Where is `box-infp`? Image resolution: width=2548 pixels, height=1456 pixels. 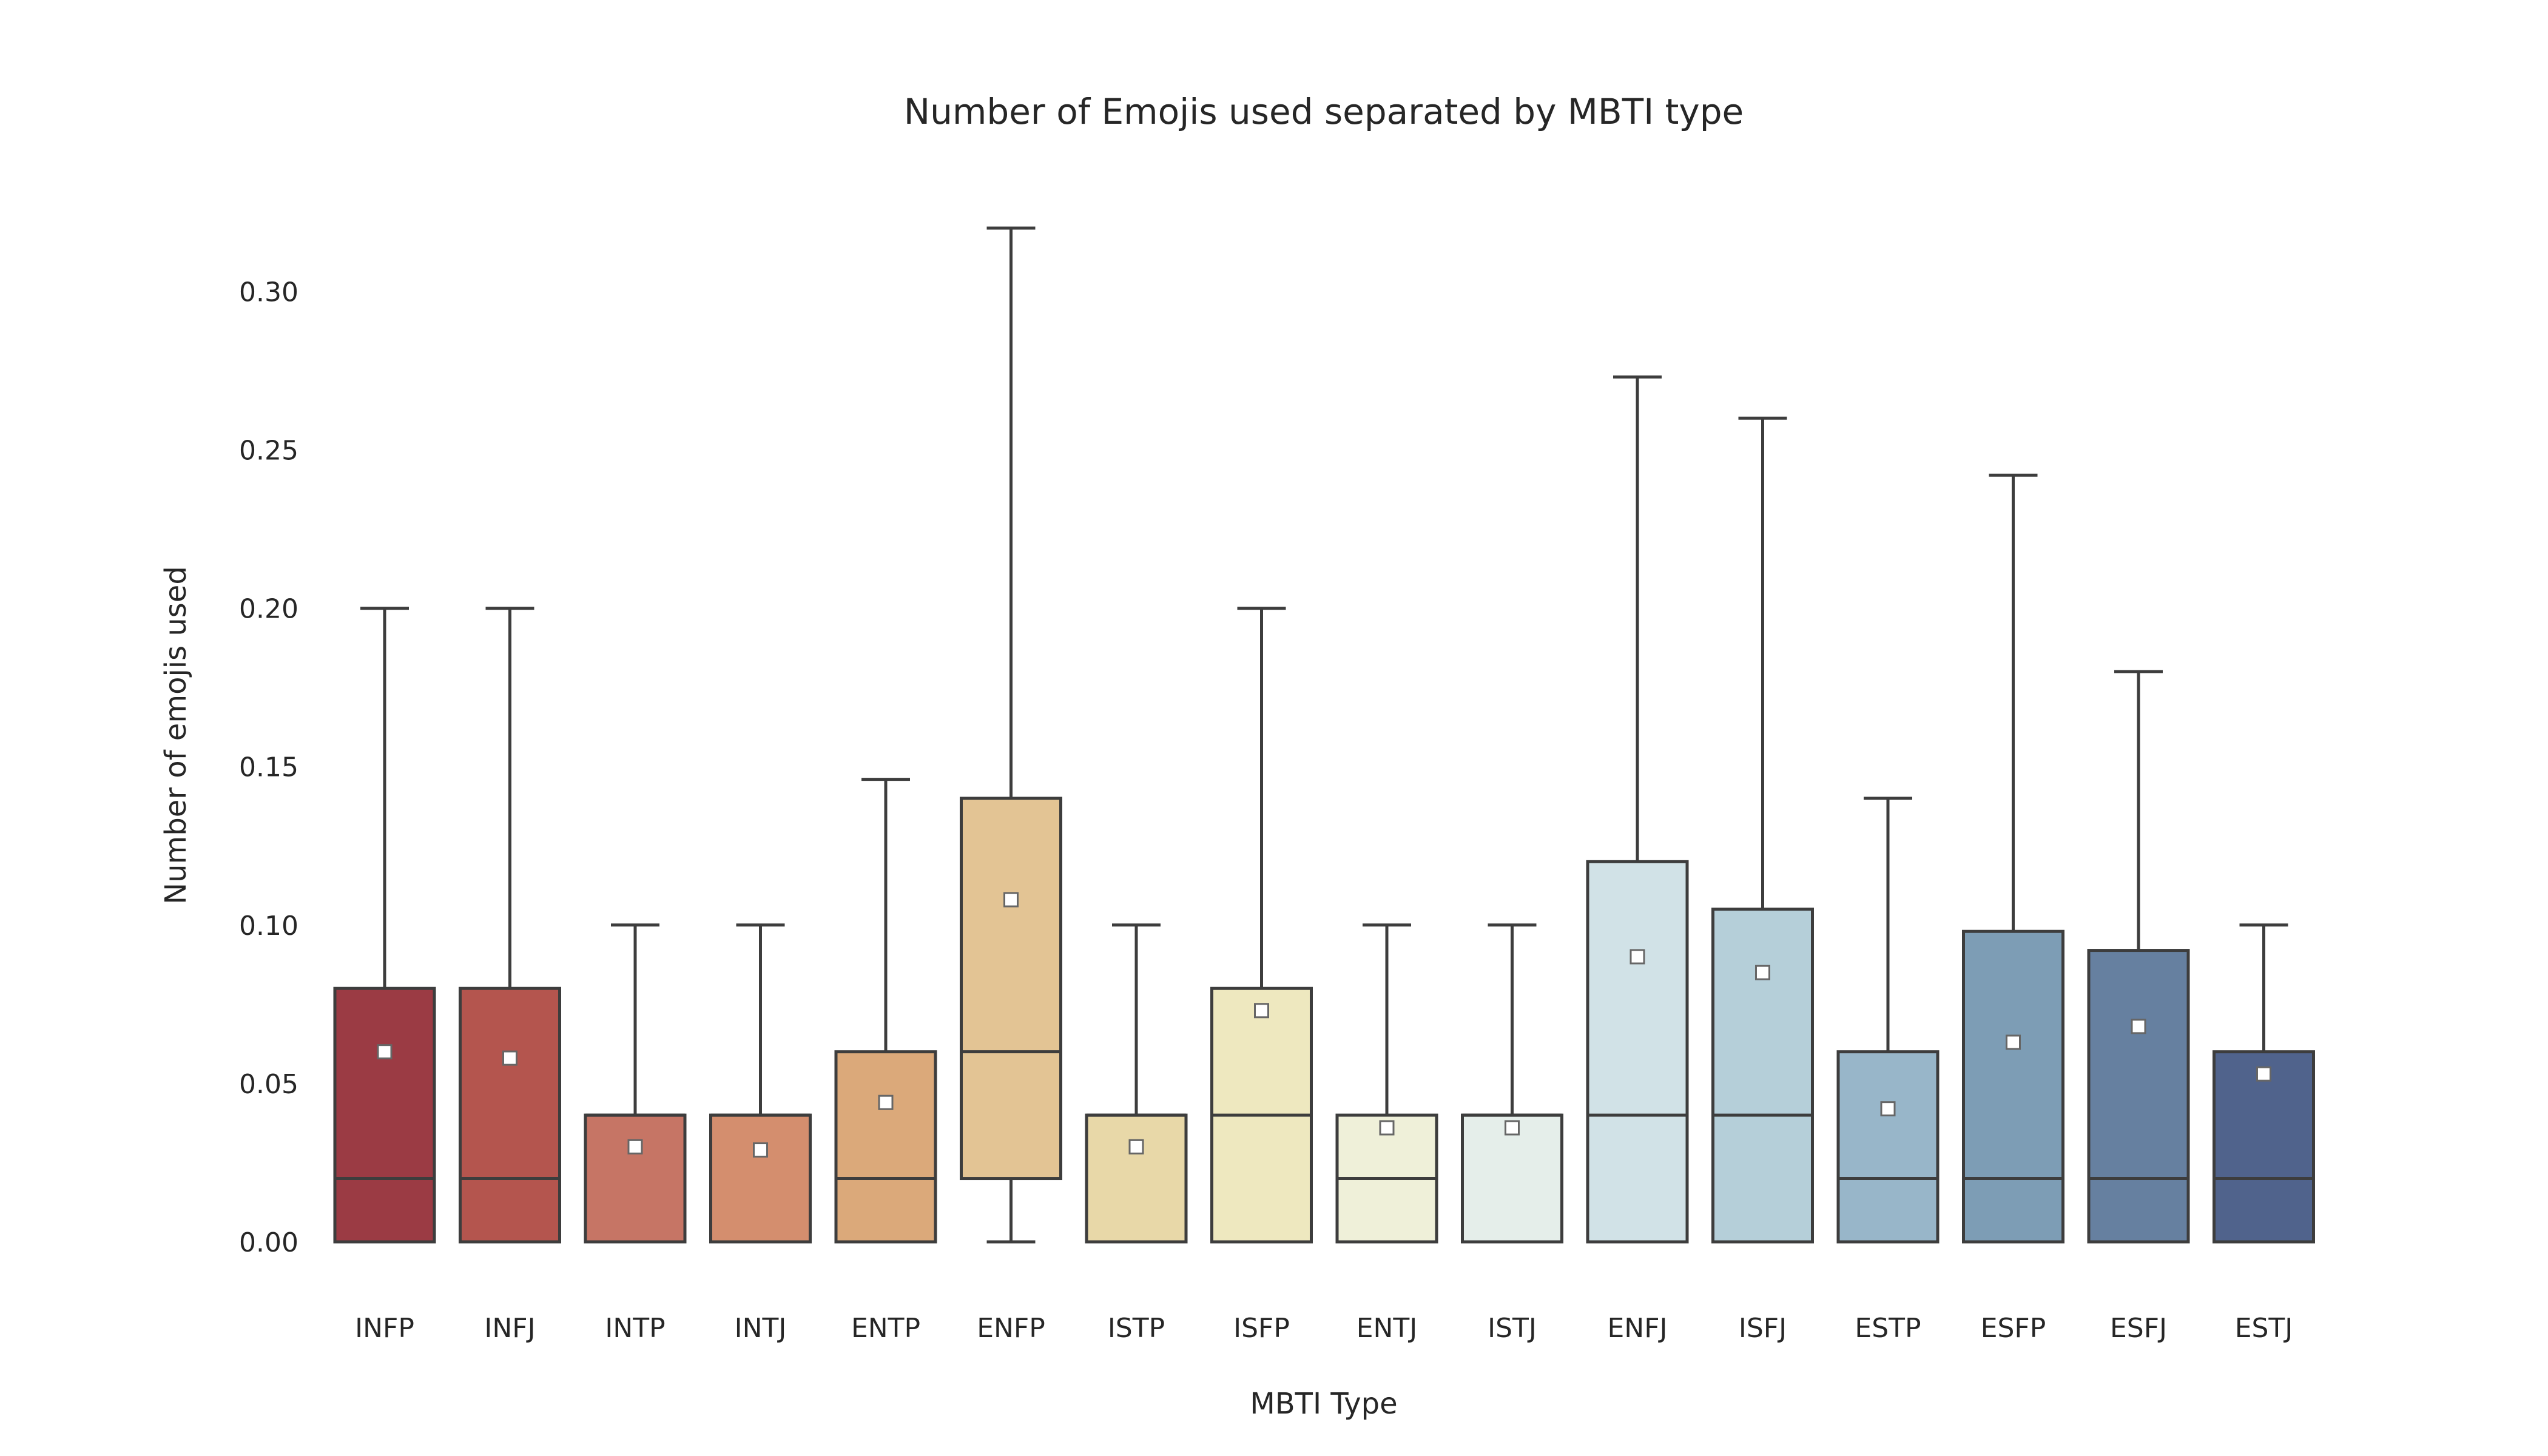
box-infp is located at coordinates (384, 925).